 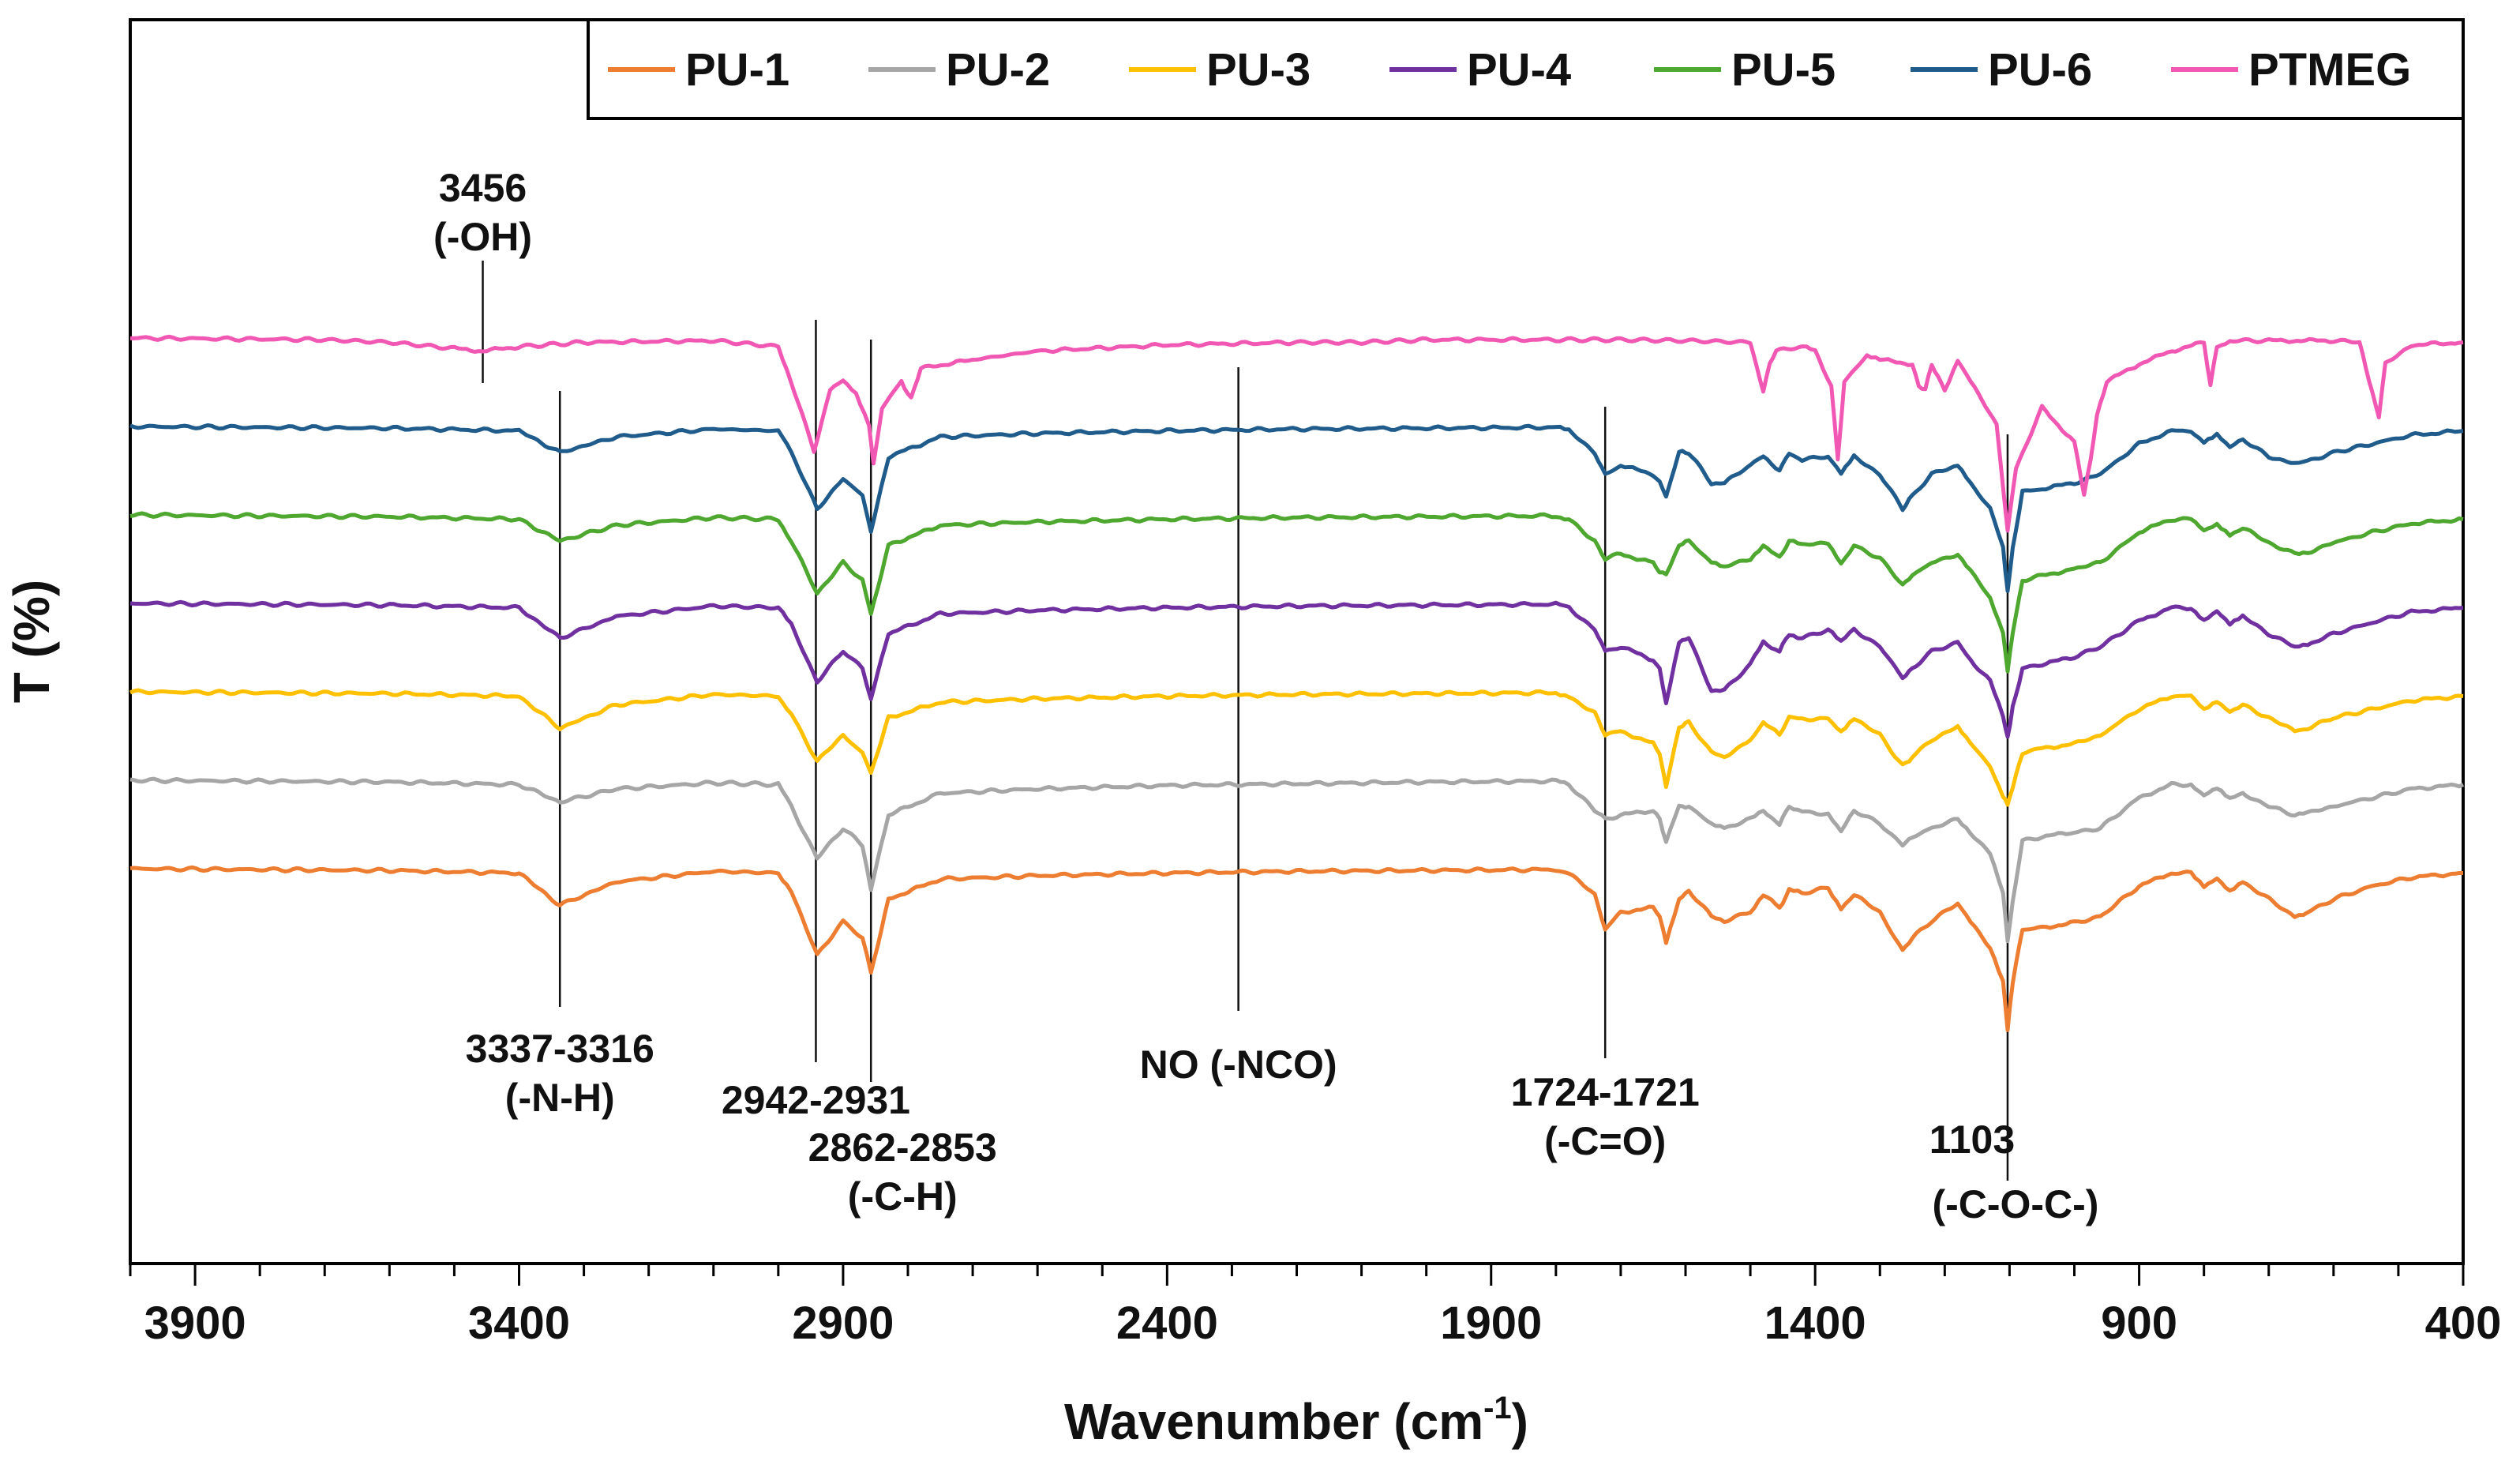 What do you see at coordinates (1273, 1421) in the screenshot?
I see `x-axis-title-main: Wavenumber (cm` at bounding box center [1273, 1421].